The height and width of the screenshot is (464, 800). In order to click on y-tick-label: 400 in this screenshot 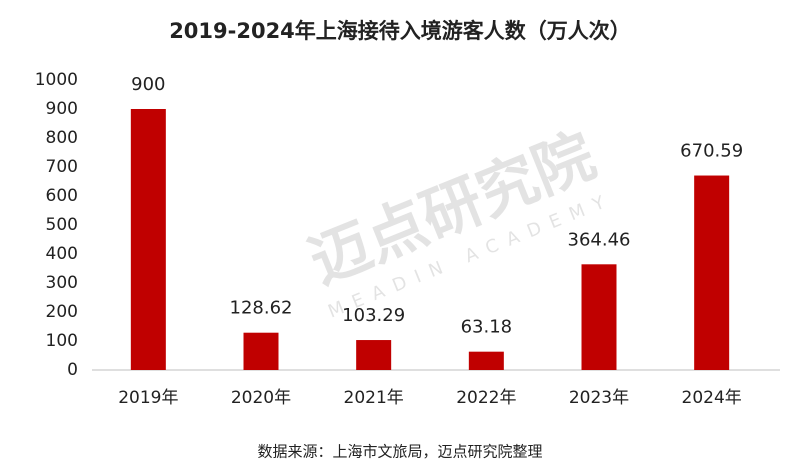, I will do `click(62, 254)`.